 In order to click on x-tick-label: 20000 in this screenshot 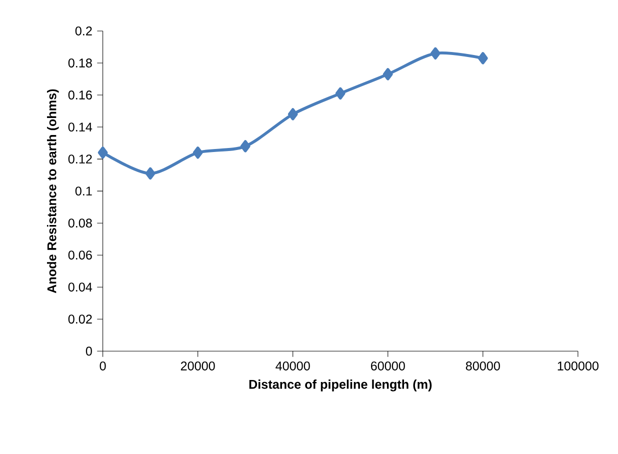, I will do `click(197, 366)`.